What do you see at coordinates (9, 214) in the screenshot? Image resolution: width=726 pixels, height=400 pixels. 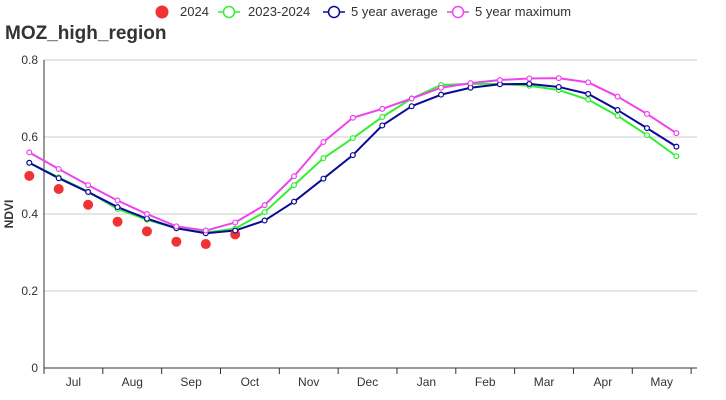 I see `y-axis-label: NDVI` at bounding box center [9, 214].